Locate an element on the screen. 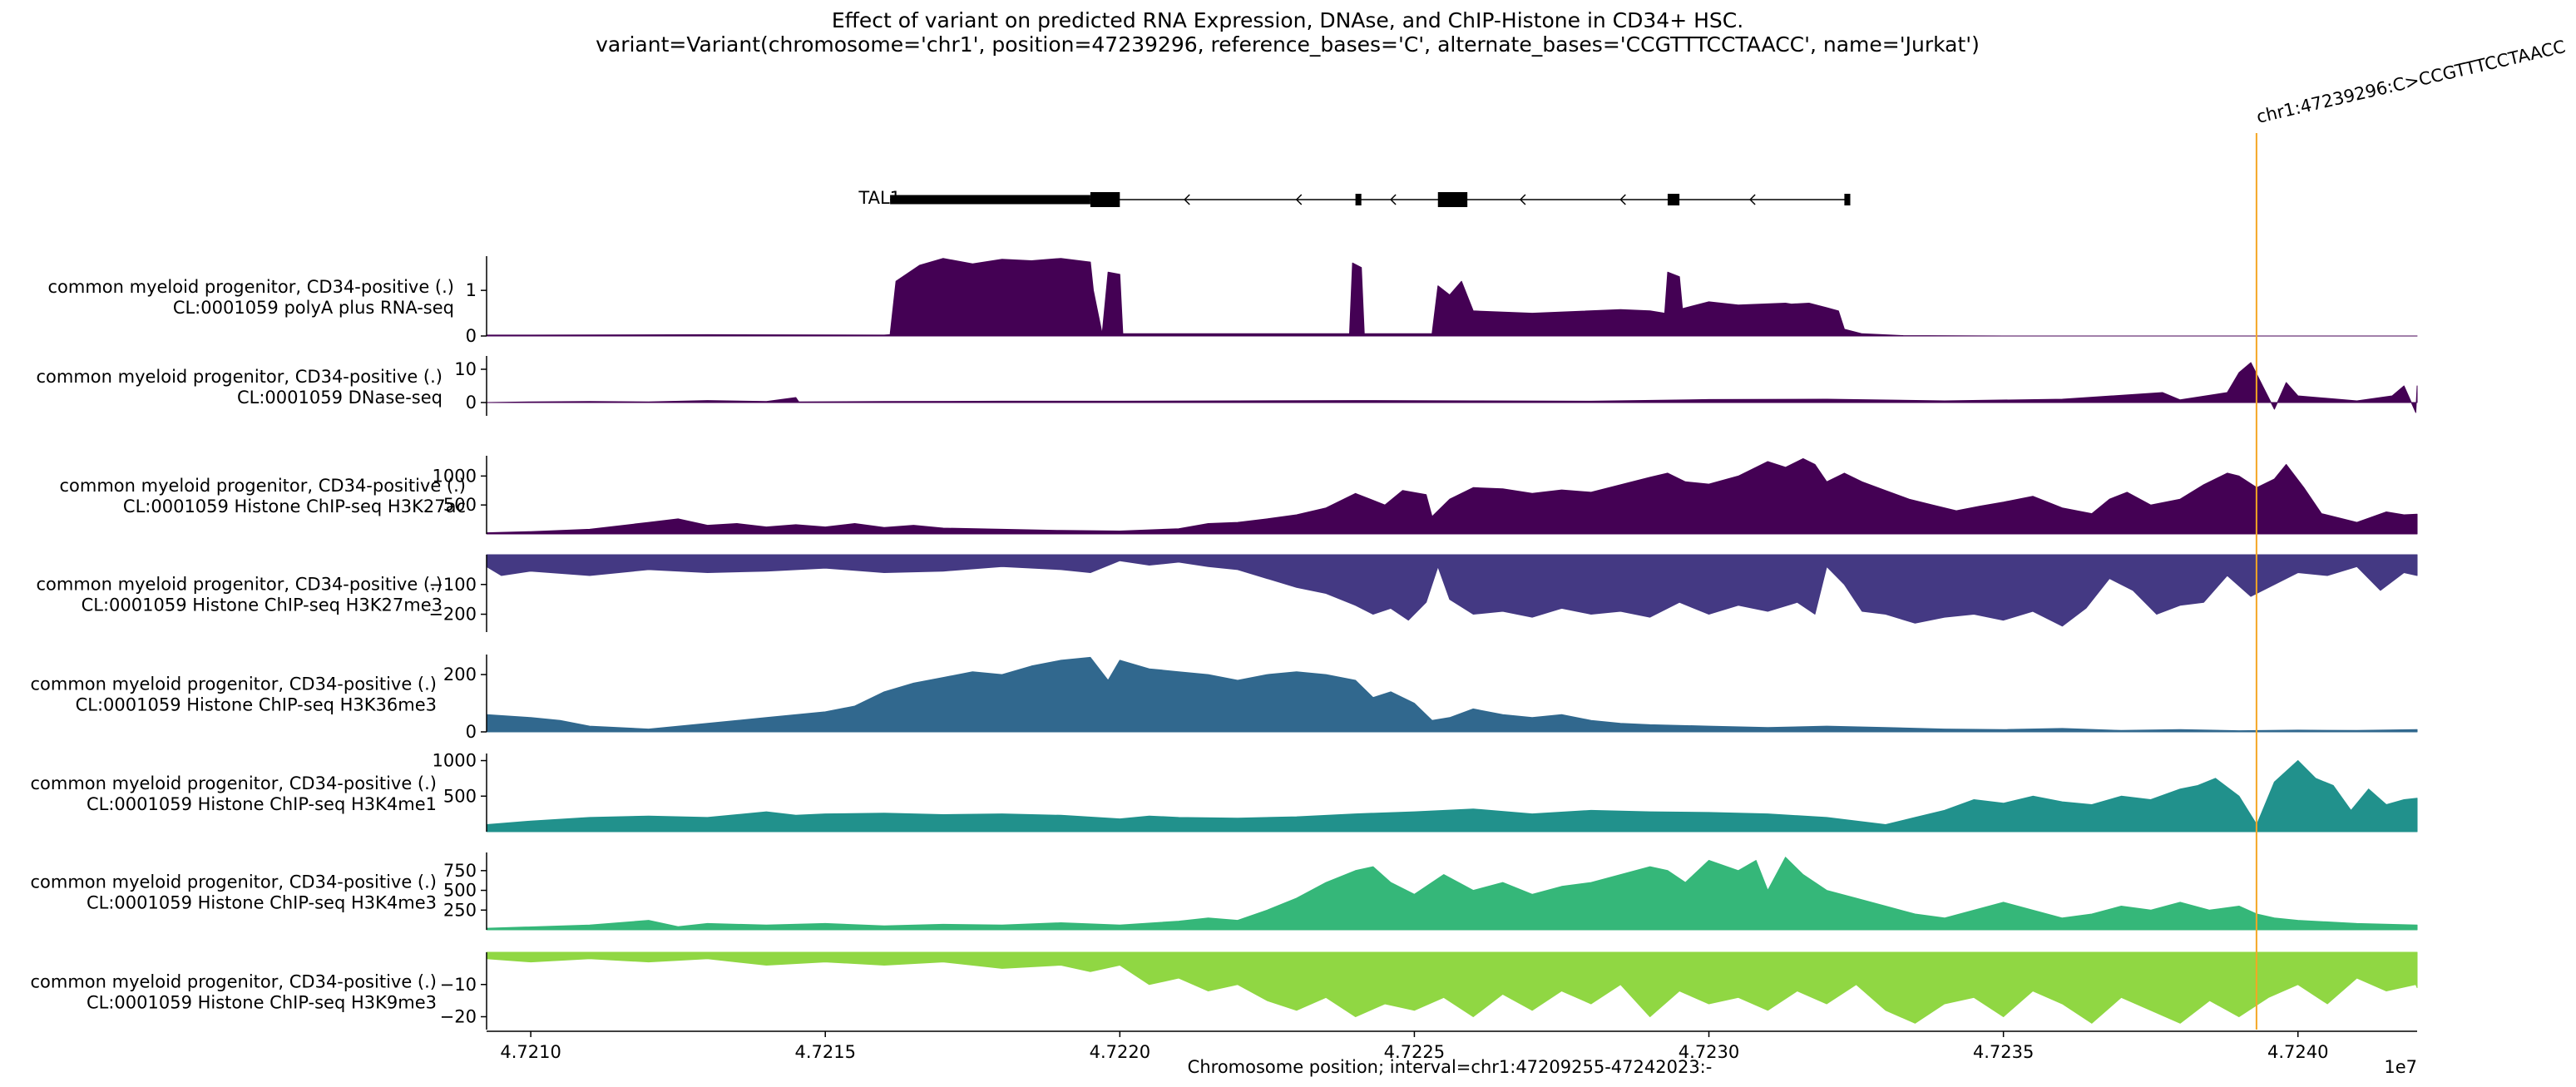  y-tick-label: 750 is located at coordinates (460, 871).